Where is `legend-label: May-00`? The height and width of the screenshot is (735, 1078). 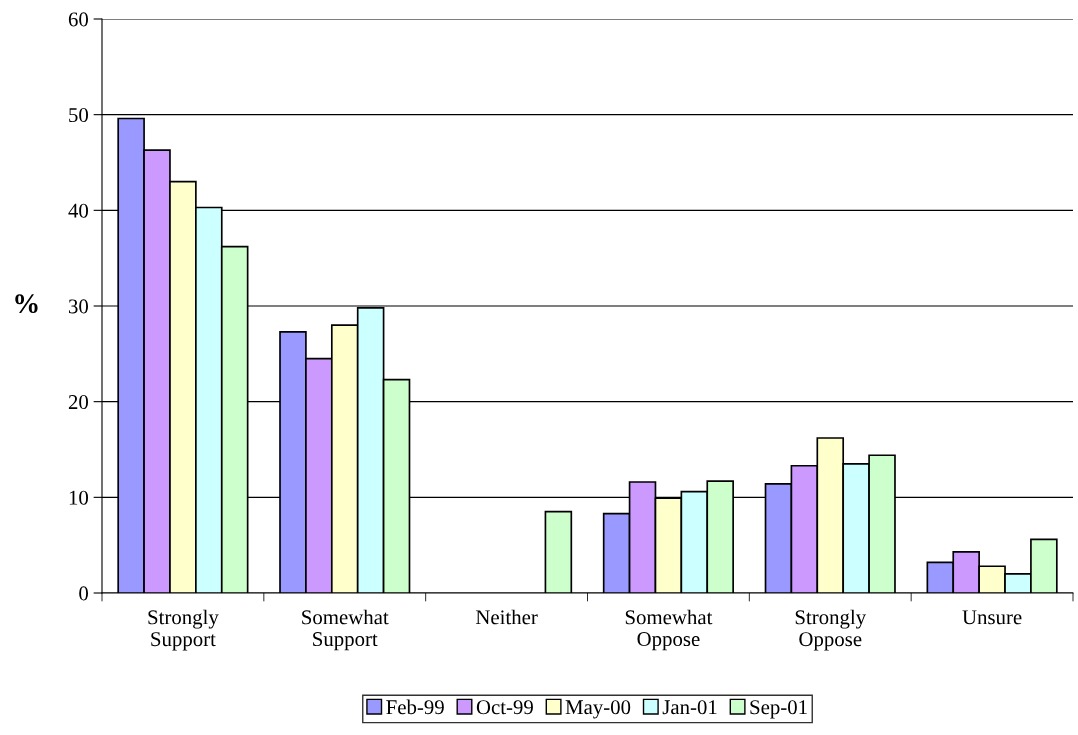
legend-label: May-00 is located at coordinates (598, 709).